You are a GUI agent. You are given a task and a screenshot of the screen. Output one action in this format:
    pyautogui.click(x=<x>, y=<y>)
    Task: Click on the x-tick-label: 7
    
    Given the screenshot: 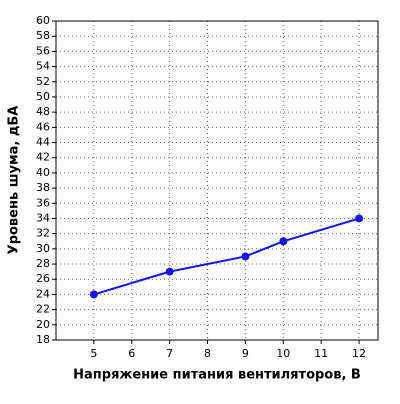 What is the action you would take?
    pyautogui.click(x=169, y=353)
    